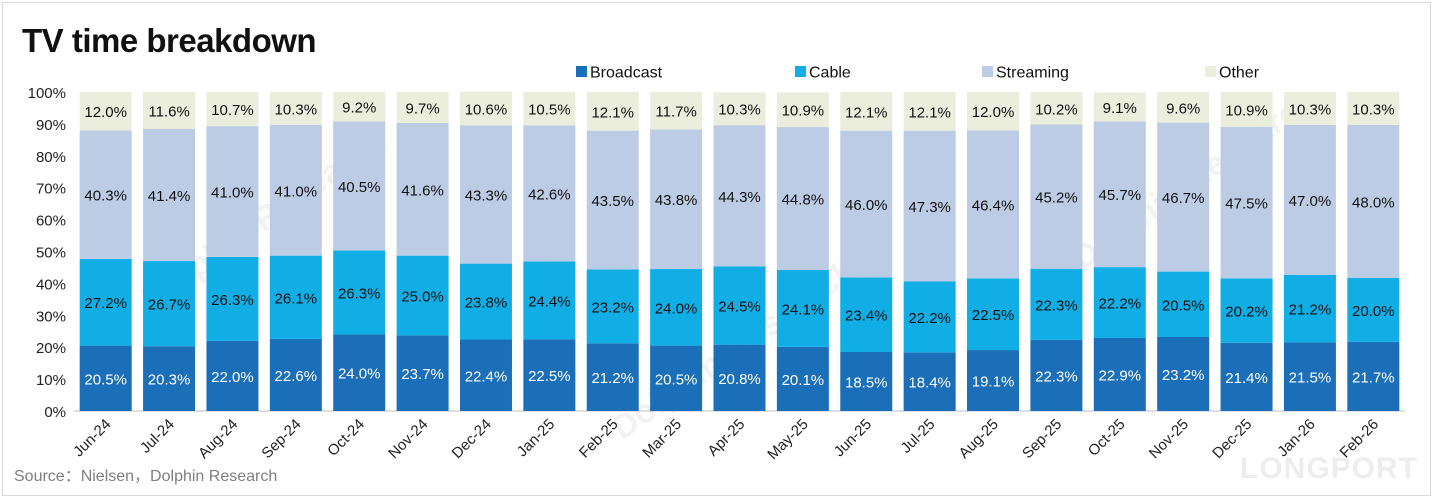 The width and height of the screenshot is (1435, 500). What do you see at coordinates (146, 476) in the screenshot?
I see `source-note: Source：Nielsen，Dolphin Research` at bounding box center [146, 476].